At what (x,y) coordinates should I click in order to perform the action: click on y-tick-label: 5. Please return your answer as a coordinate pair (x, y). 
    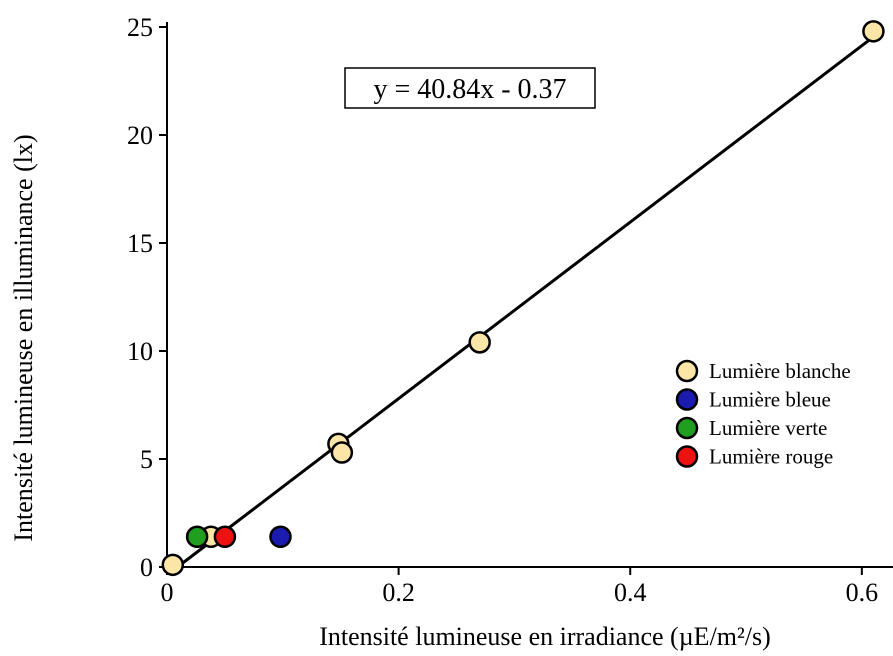
    Looking at the image, I should click on (146, 459).